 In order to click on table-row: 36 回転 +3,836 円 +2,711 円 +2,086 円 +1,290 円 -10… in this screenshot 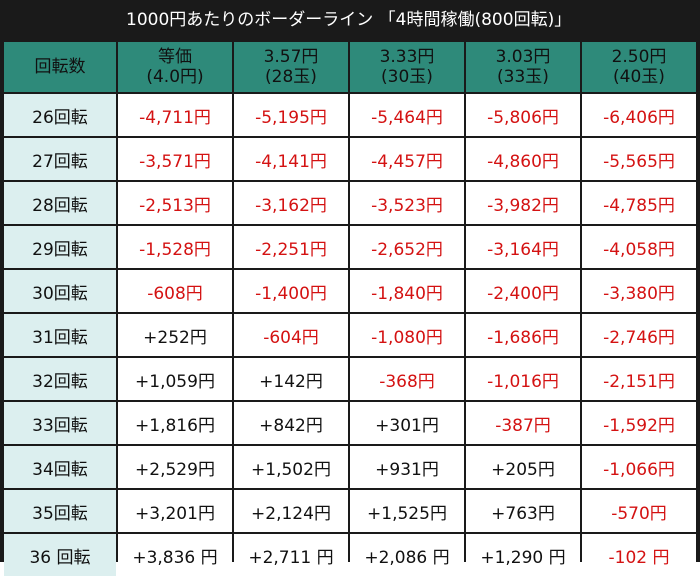, I will do `click(350, 555)`.